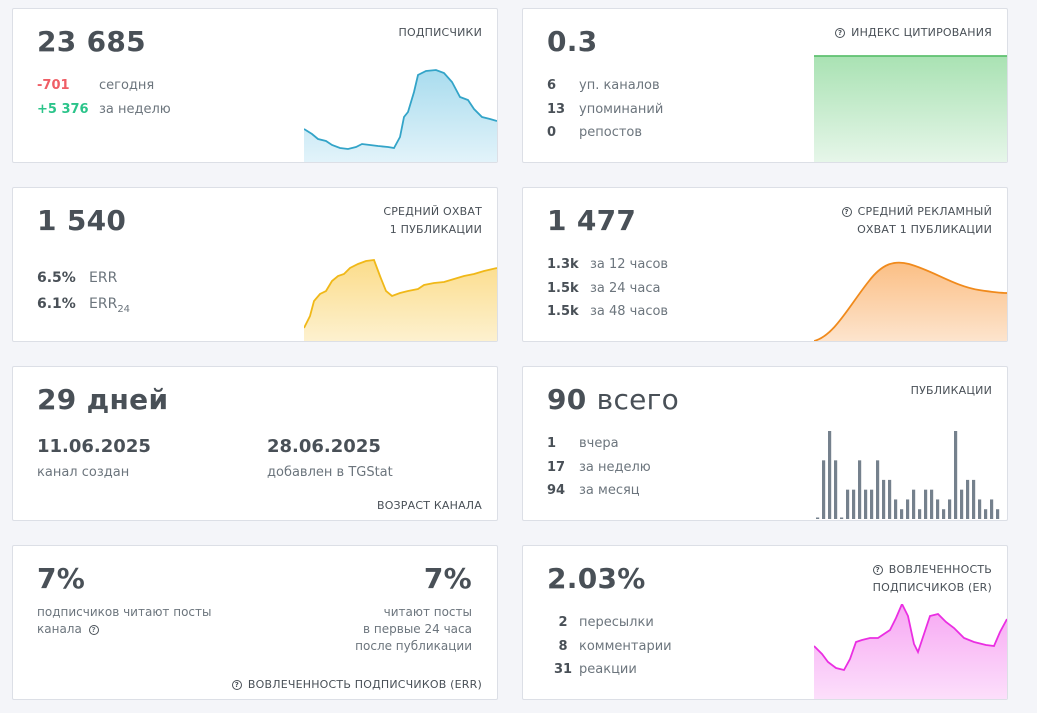 The image size is (1037, 713). What do you see at coordinates (603, 85) in the screenshot?
I see `citation-row: 6 уп. каналов` at bounding box center [603, 85].